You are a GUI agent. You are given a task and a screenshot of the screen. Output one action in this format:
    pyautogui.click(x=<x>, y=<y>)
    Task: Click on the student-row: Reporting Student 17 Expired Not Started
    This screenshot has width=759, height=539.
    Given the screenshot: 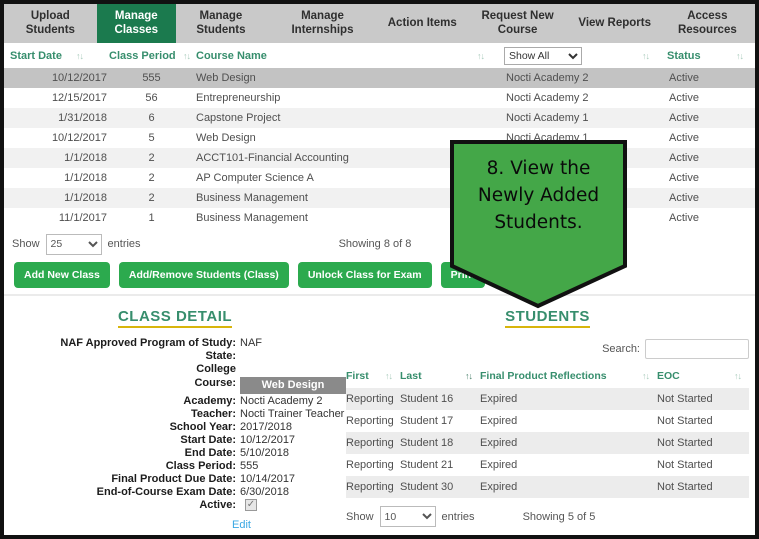 What is the action you would take?
    pyautogui.click(x=547, y=421)
    